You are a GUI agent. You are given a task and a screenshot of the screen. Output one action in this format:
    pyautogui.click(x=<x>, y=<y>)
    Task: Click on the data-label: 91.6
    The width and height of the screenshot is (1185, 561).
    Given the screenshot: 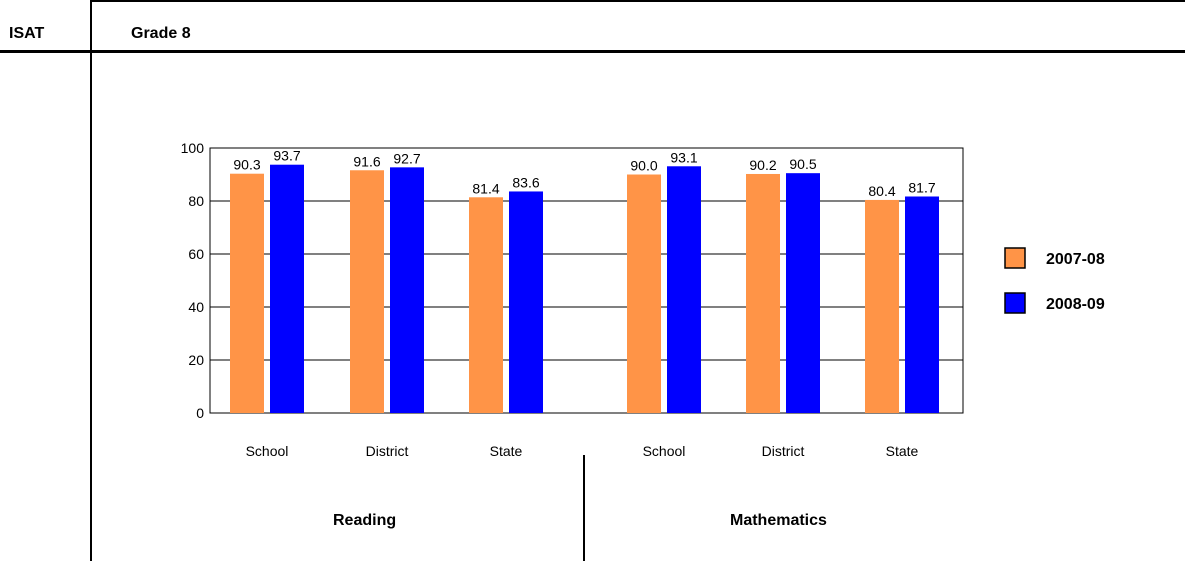 What is the action you would take?
    pyautogui.click(x=366, y=161)
    